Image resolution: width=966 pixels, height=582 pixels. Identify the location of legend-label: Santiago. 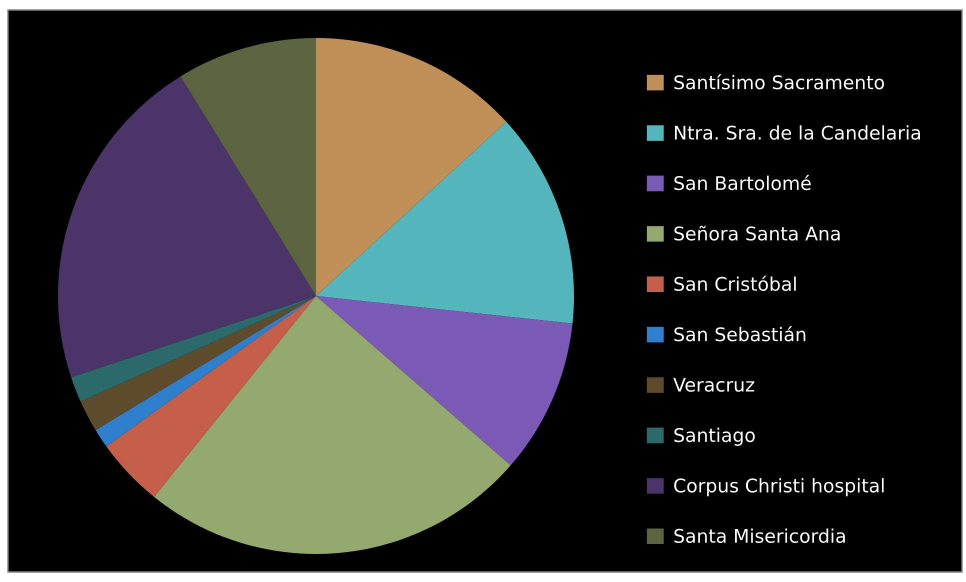
(714, 437).